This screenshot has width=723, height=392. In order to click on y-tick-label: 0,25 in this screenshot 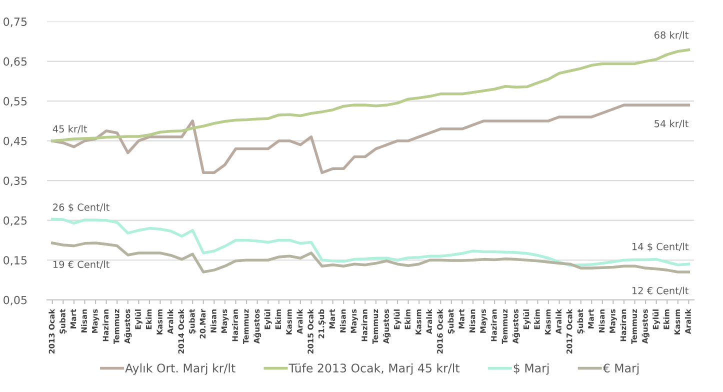, I will do `click(15, 221)`.